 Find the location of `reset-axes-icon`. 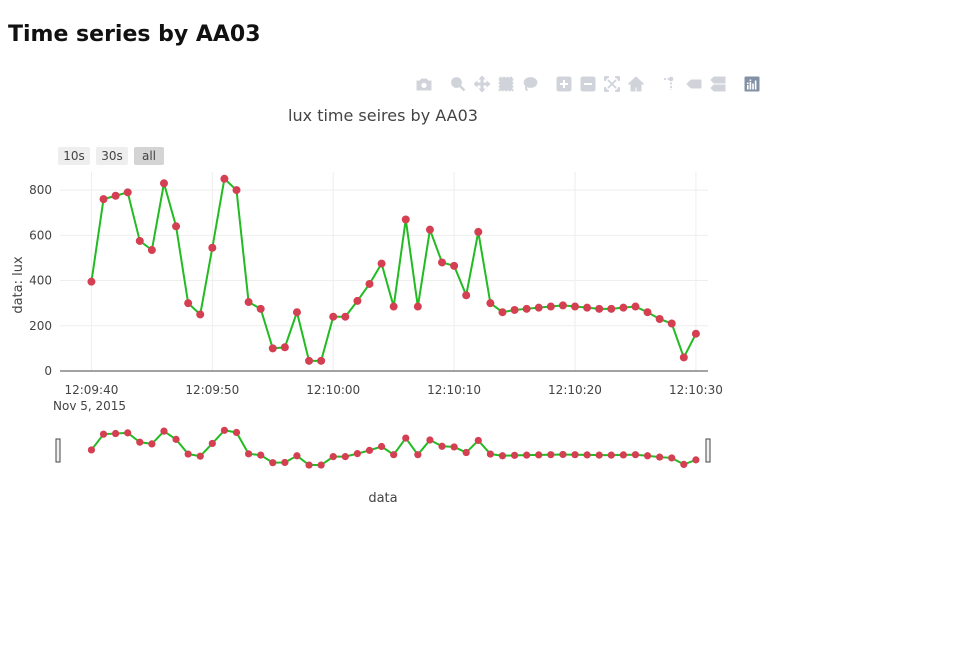

reset-axes-icon is located at coordinates (636, 84).